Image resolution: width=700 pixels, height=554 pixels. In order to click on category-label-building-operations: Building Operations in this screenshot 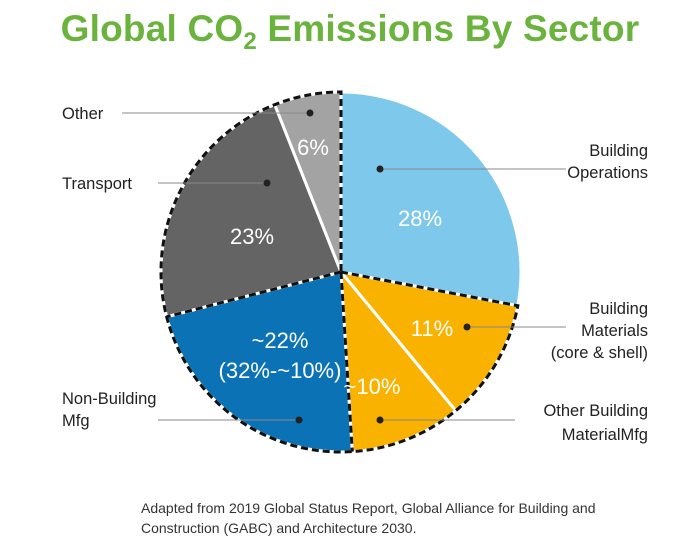, I will do `click(607, 162)`.